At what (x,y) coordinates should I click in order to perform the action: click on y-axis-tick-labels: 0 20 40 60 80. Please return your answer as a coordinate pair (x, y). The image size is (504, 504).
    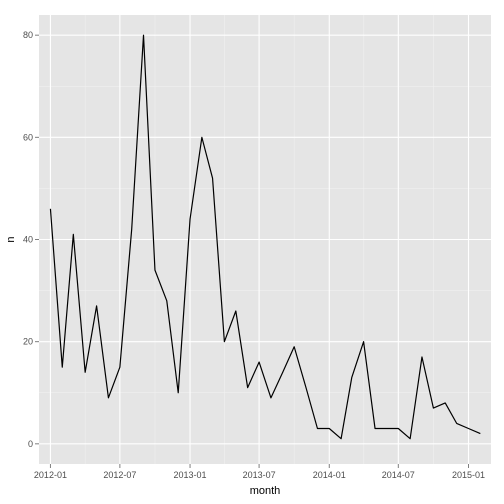
    Looking at the image, I should click on (28, 239).